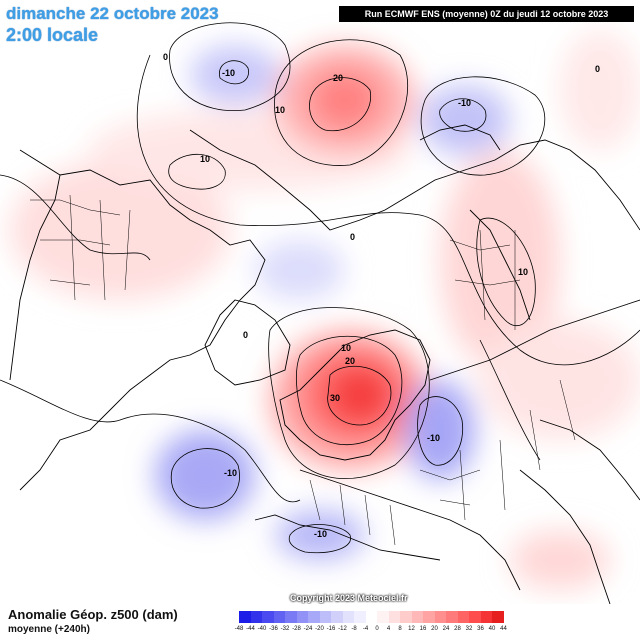 This screenshot has width=640, height=640. Describe the element at coordinates (308, 629) in the screenshot. I see `legend-tick-label: -24` at that location.